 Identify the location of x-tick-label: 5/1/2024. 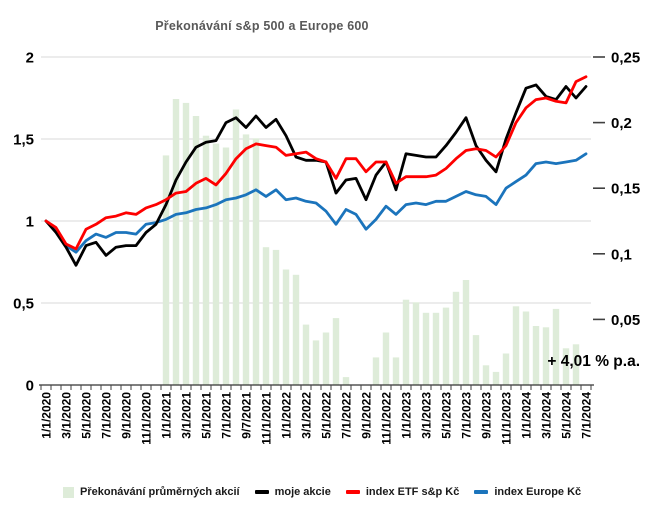
(567, 415).